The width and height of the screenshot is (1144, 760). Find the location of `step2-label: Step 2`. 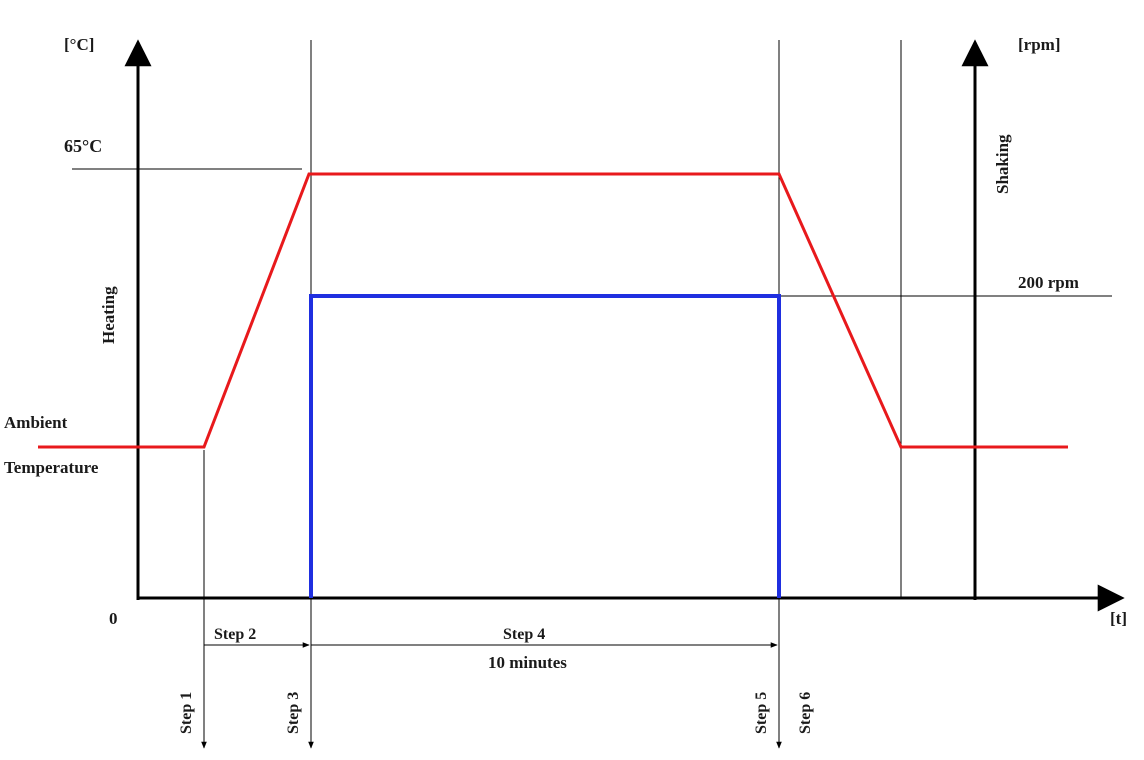

step2-label: Step 2 is located at coordinates (235, 634).